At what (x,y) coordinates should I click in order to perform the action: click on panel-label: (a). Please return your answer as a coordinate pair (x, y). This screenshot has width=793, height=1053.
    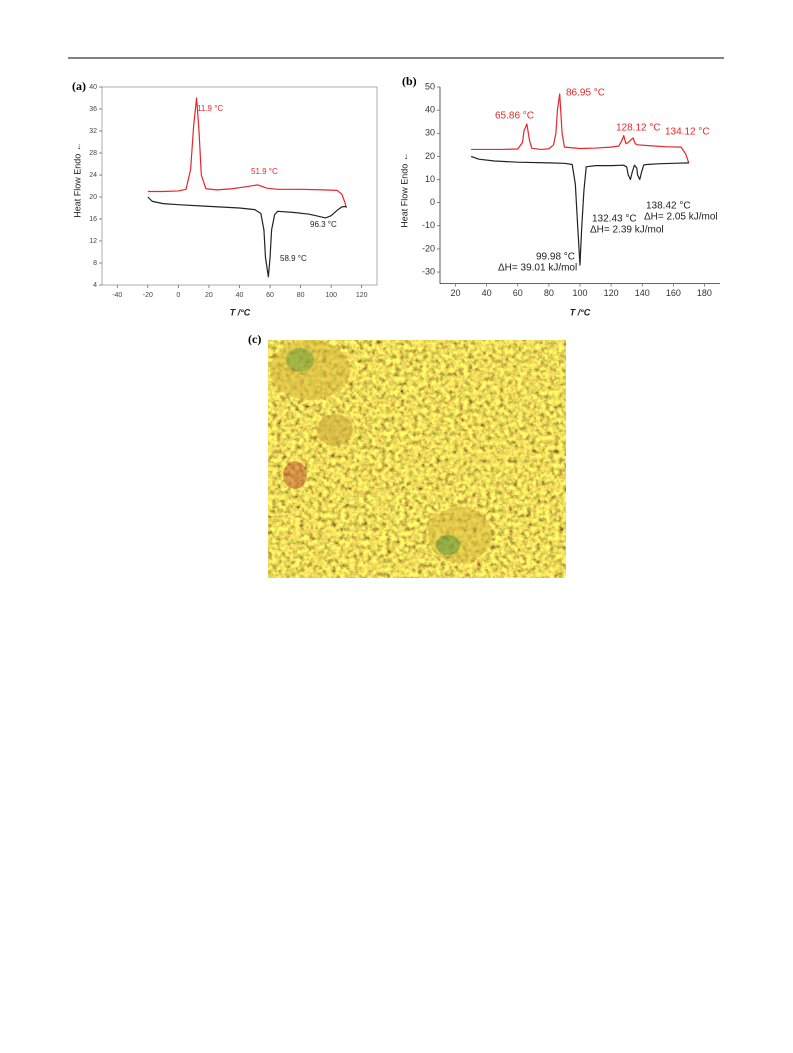
    Looking at the image, I should click on (79, 86).